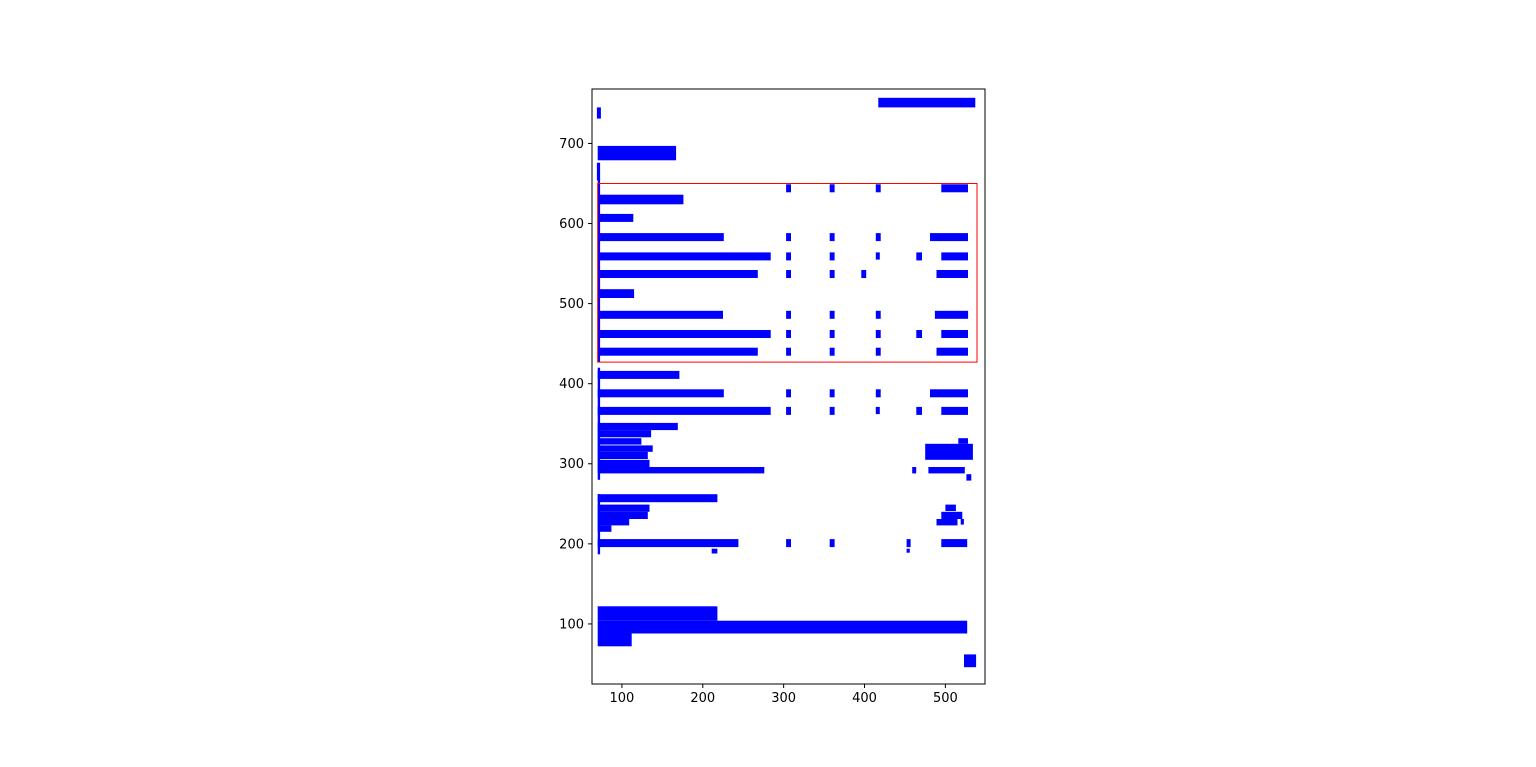 The height and width of the screenshot is (767, 1536). I want to click on highlight-layer, so click(787, 273).